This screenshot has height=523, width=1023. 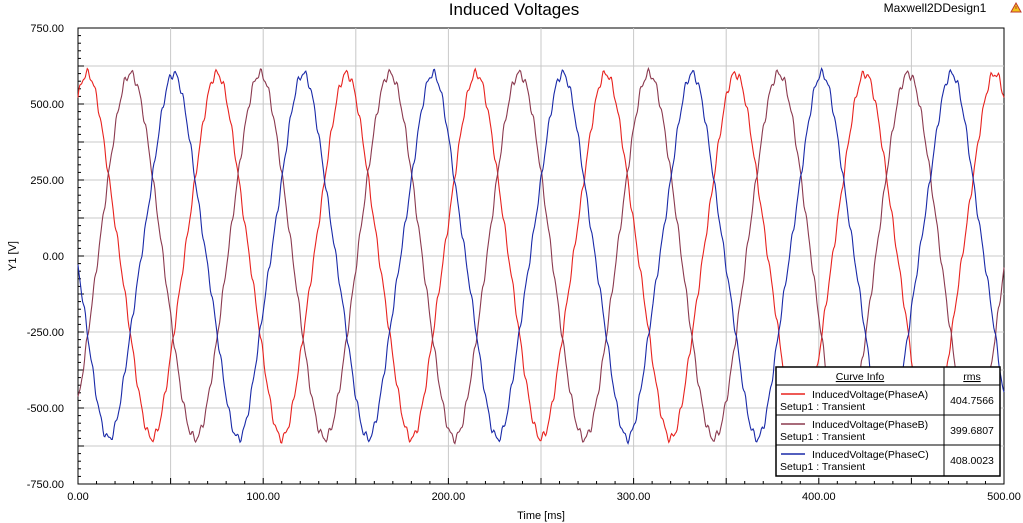 What do you see at coordinates (870, 455) in the screenshot?
I see `legend-series-name-phase-c: InducedVoltage(PhaseC)` at bounding box center [870, 455].